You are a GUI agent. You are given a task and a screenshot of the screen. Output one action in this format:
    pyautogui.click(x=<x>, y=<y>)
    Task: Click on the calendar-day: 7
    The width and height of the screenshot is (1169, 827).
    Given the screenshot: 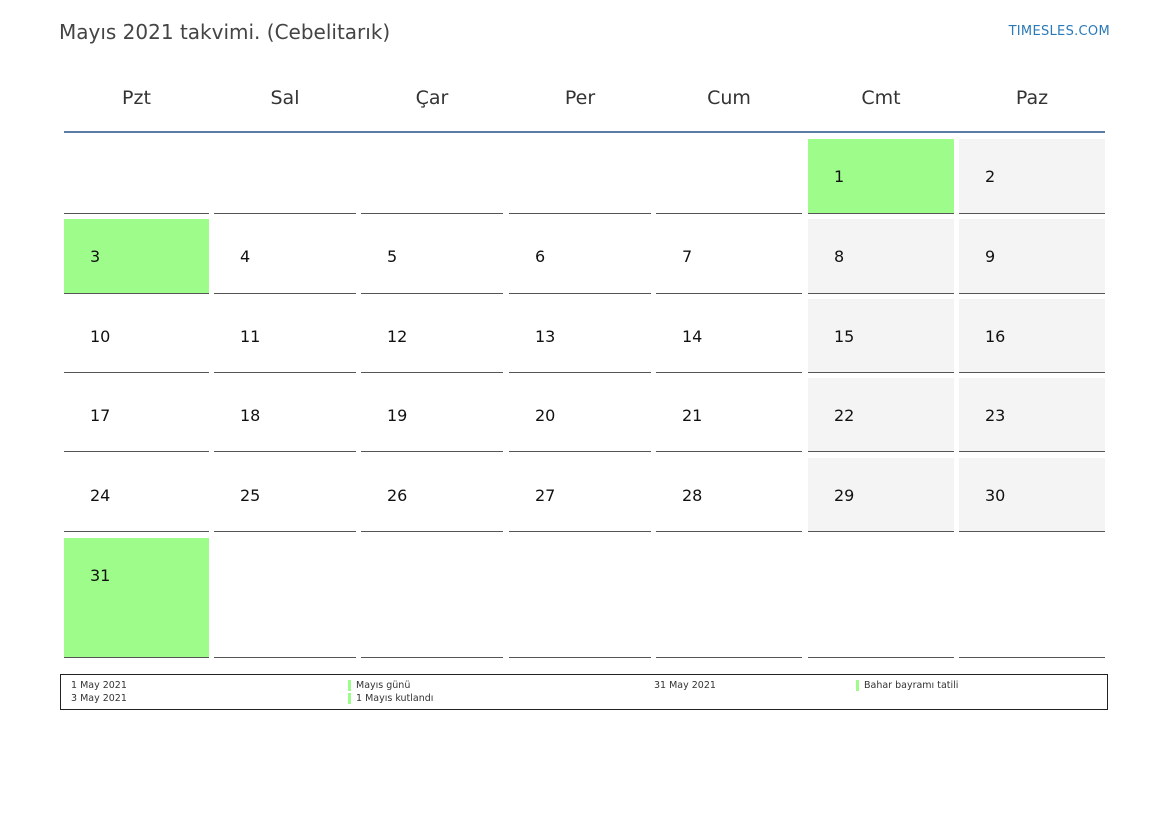 What is the action you would take?
    pyautogui.click(x=729, y=256)
    